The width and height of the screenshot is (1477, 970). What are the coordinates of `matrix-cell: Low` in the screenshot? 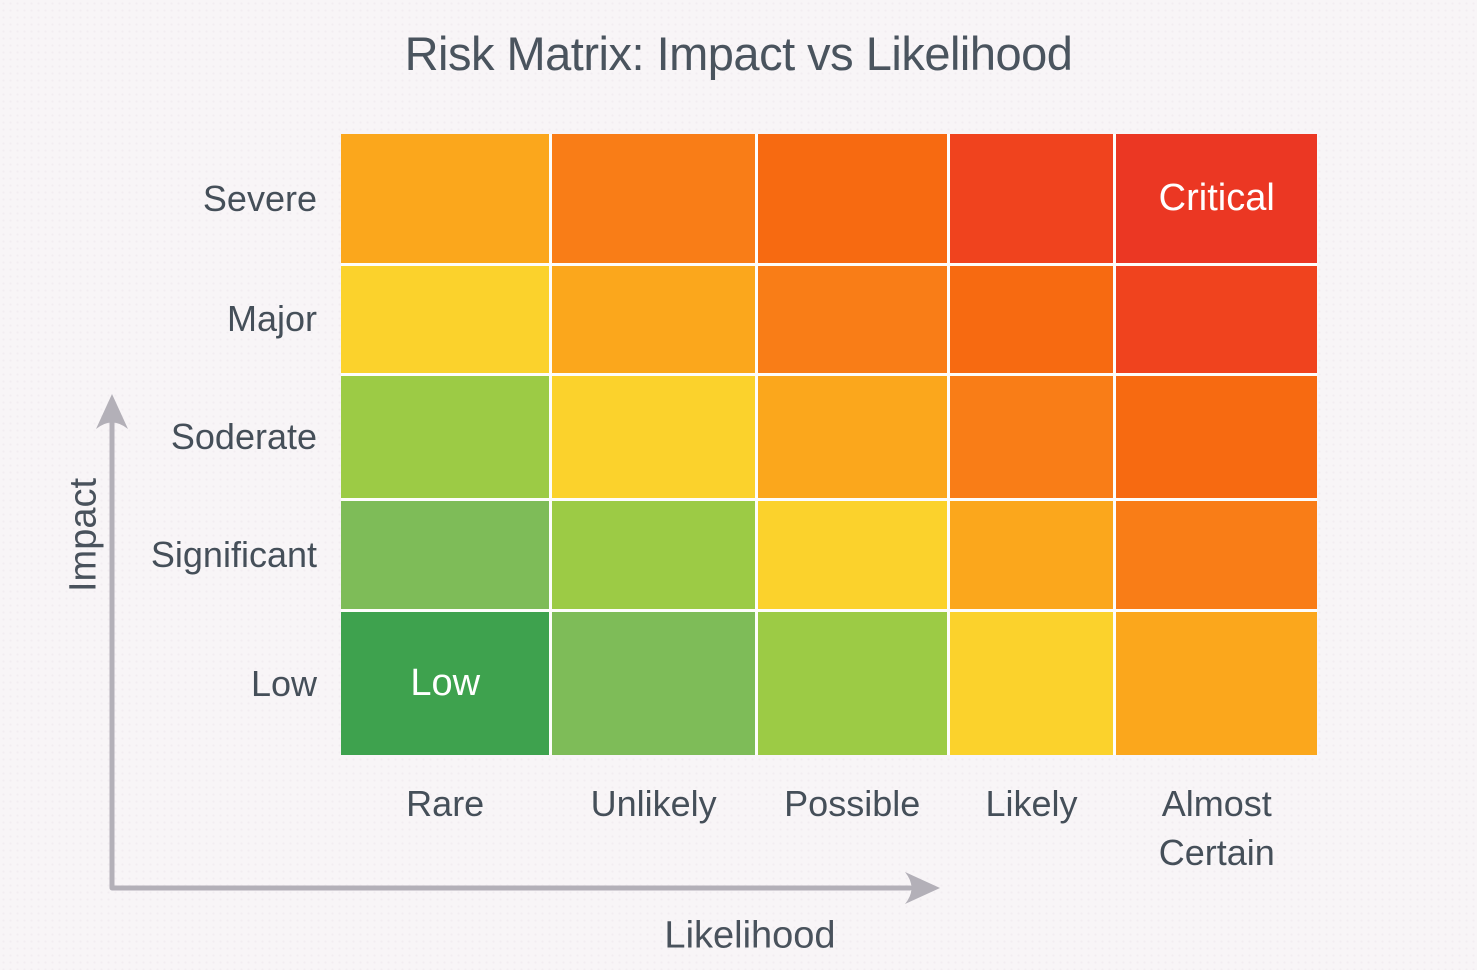 It's located at (445, 683).